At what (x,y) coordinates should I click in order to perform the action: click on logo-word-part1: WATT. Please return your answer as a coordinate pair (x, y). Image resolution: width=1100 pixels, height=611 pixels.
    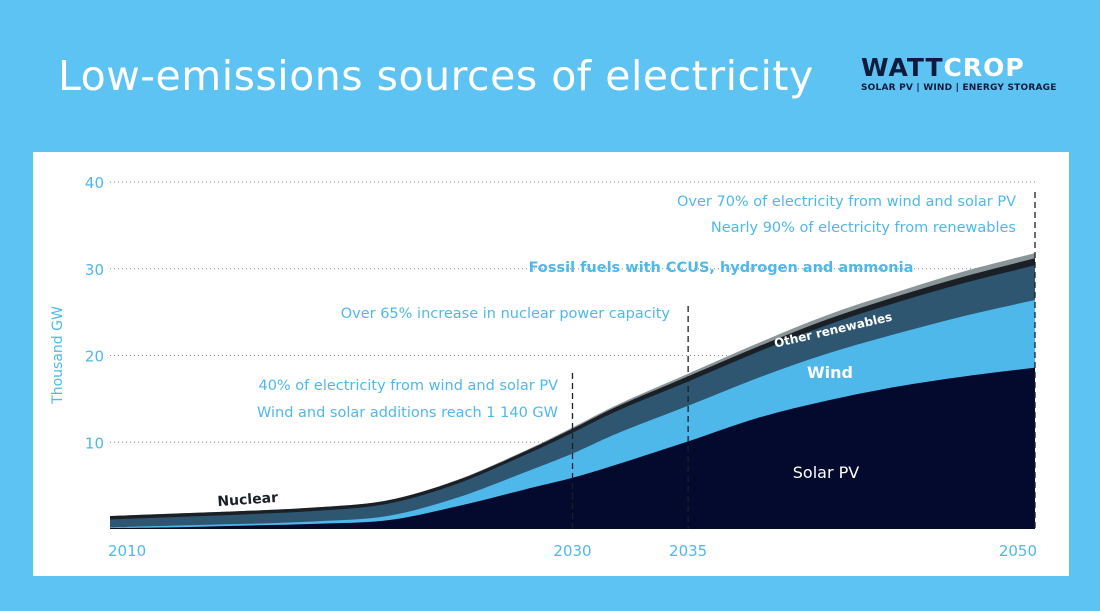
    Looking at the image, I should click on (902, 67).